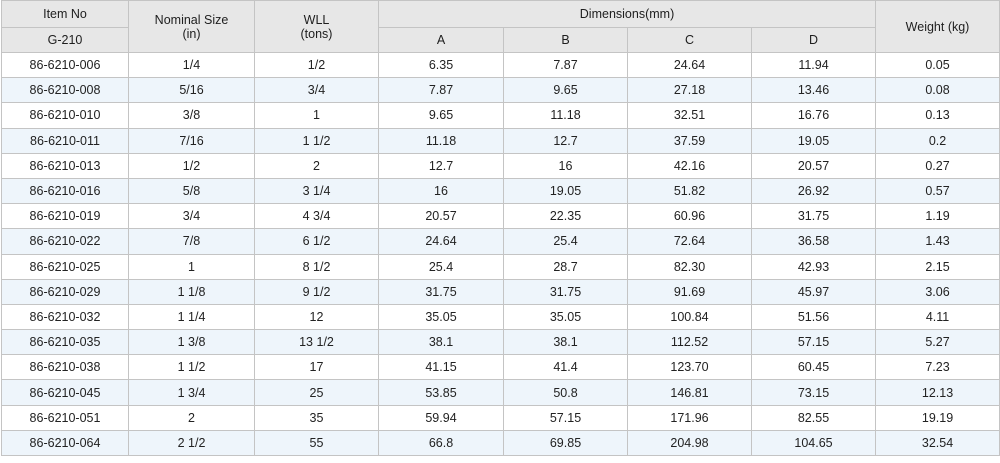  I want to click on cell-dim-c: 100.84, so click(689, 317).